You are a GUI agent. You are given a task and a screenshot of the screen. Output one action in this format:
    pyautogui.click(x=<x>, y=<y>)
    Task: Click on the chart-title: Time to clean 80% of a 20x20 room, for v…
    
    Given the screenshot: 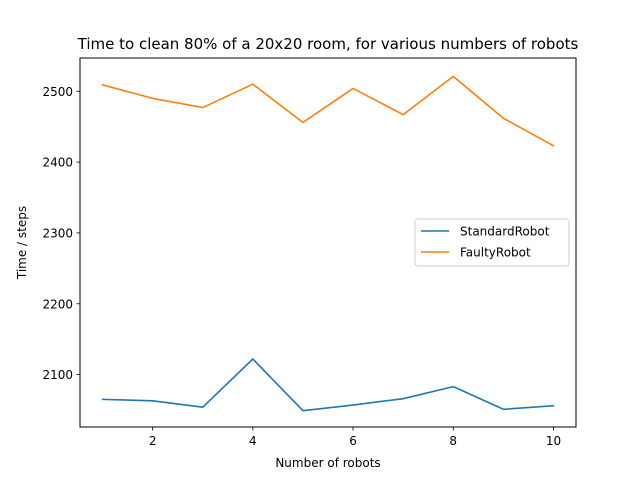 What is the action you would take?
    pyautogui.click(x=328, y=44)
    